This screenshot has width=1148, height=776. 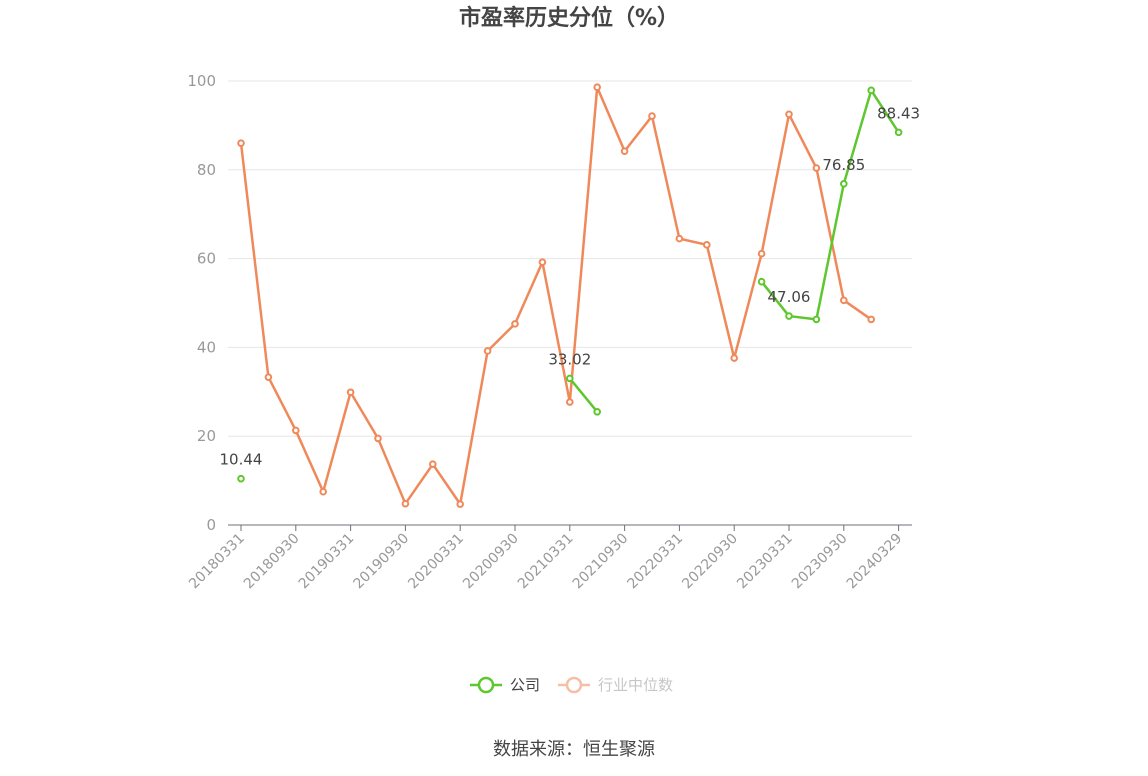 What do you see at coordinates (491, 562) in the screenshot?
I see `x-tick-label: 20200930` at bounding box center [491, 562].